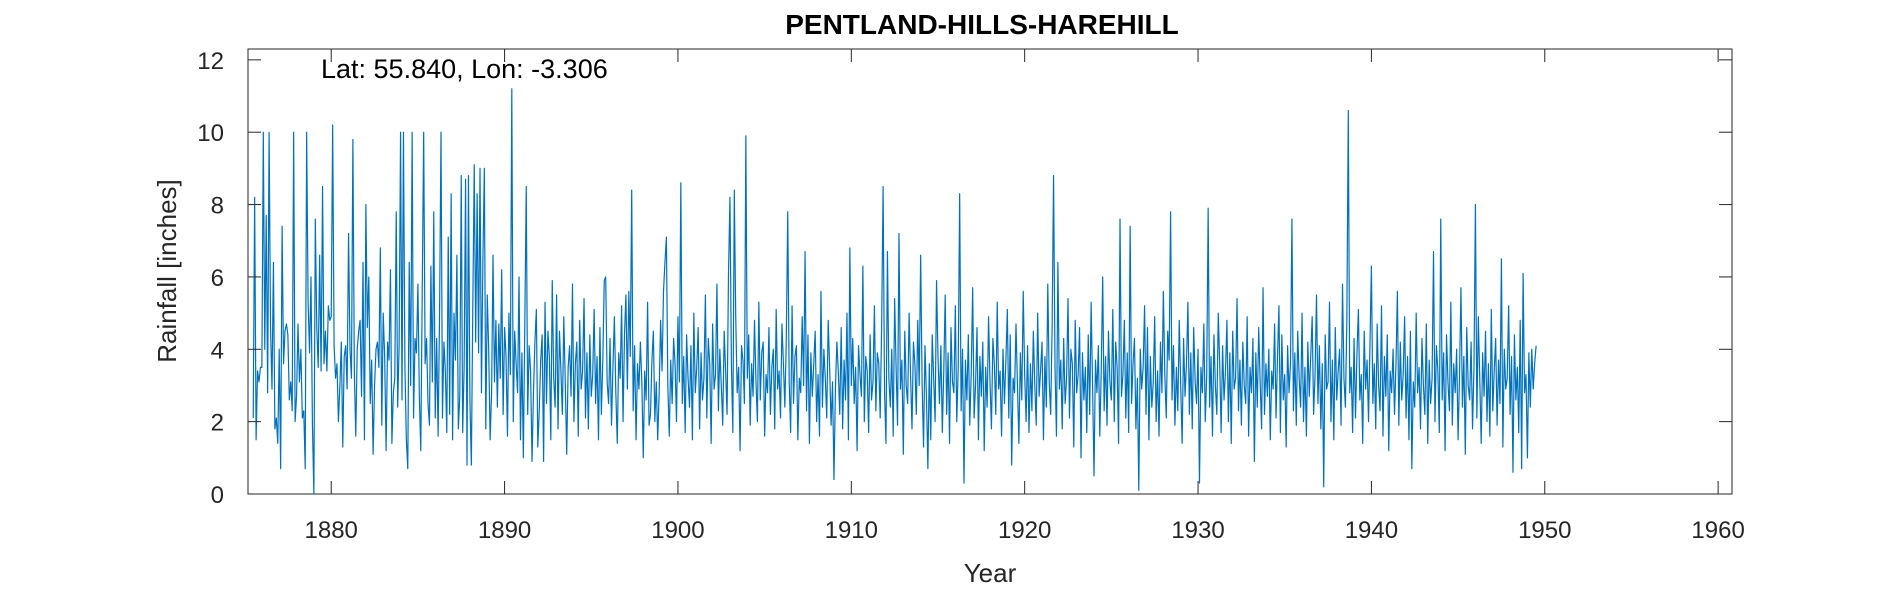  I want to click on y-axis-label: Rainfall [inches], so click(167, 271).